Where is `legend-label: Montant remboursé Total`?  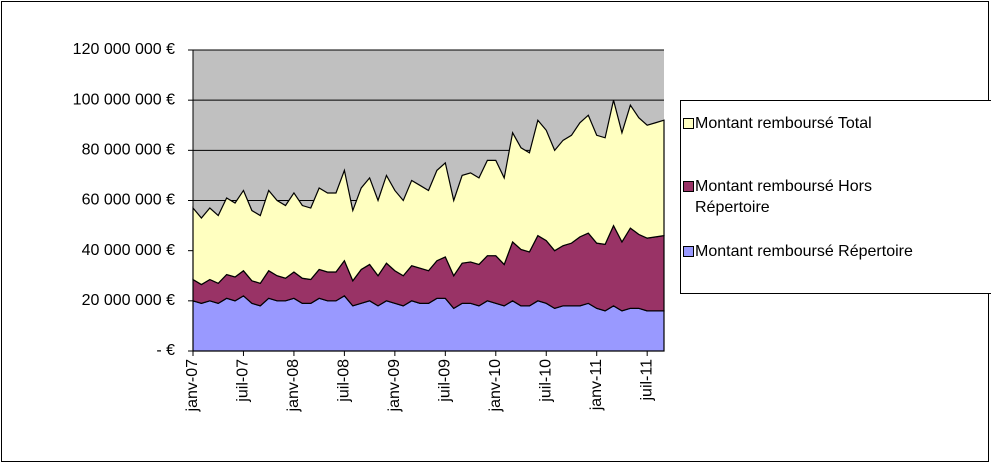 legend-label: Montant remboursé Total is located at coordinates (783, 123).